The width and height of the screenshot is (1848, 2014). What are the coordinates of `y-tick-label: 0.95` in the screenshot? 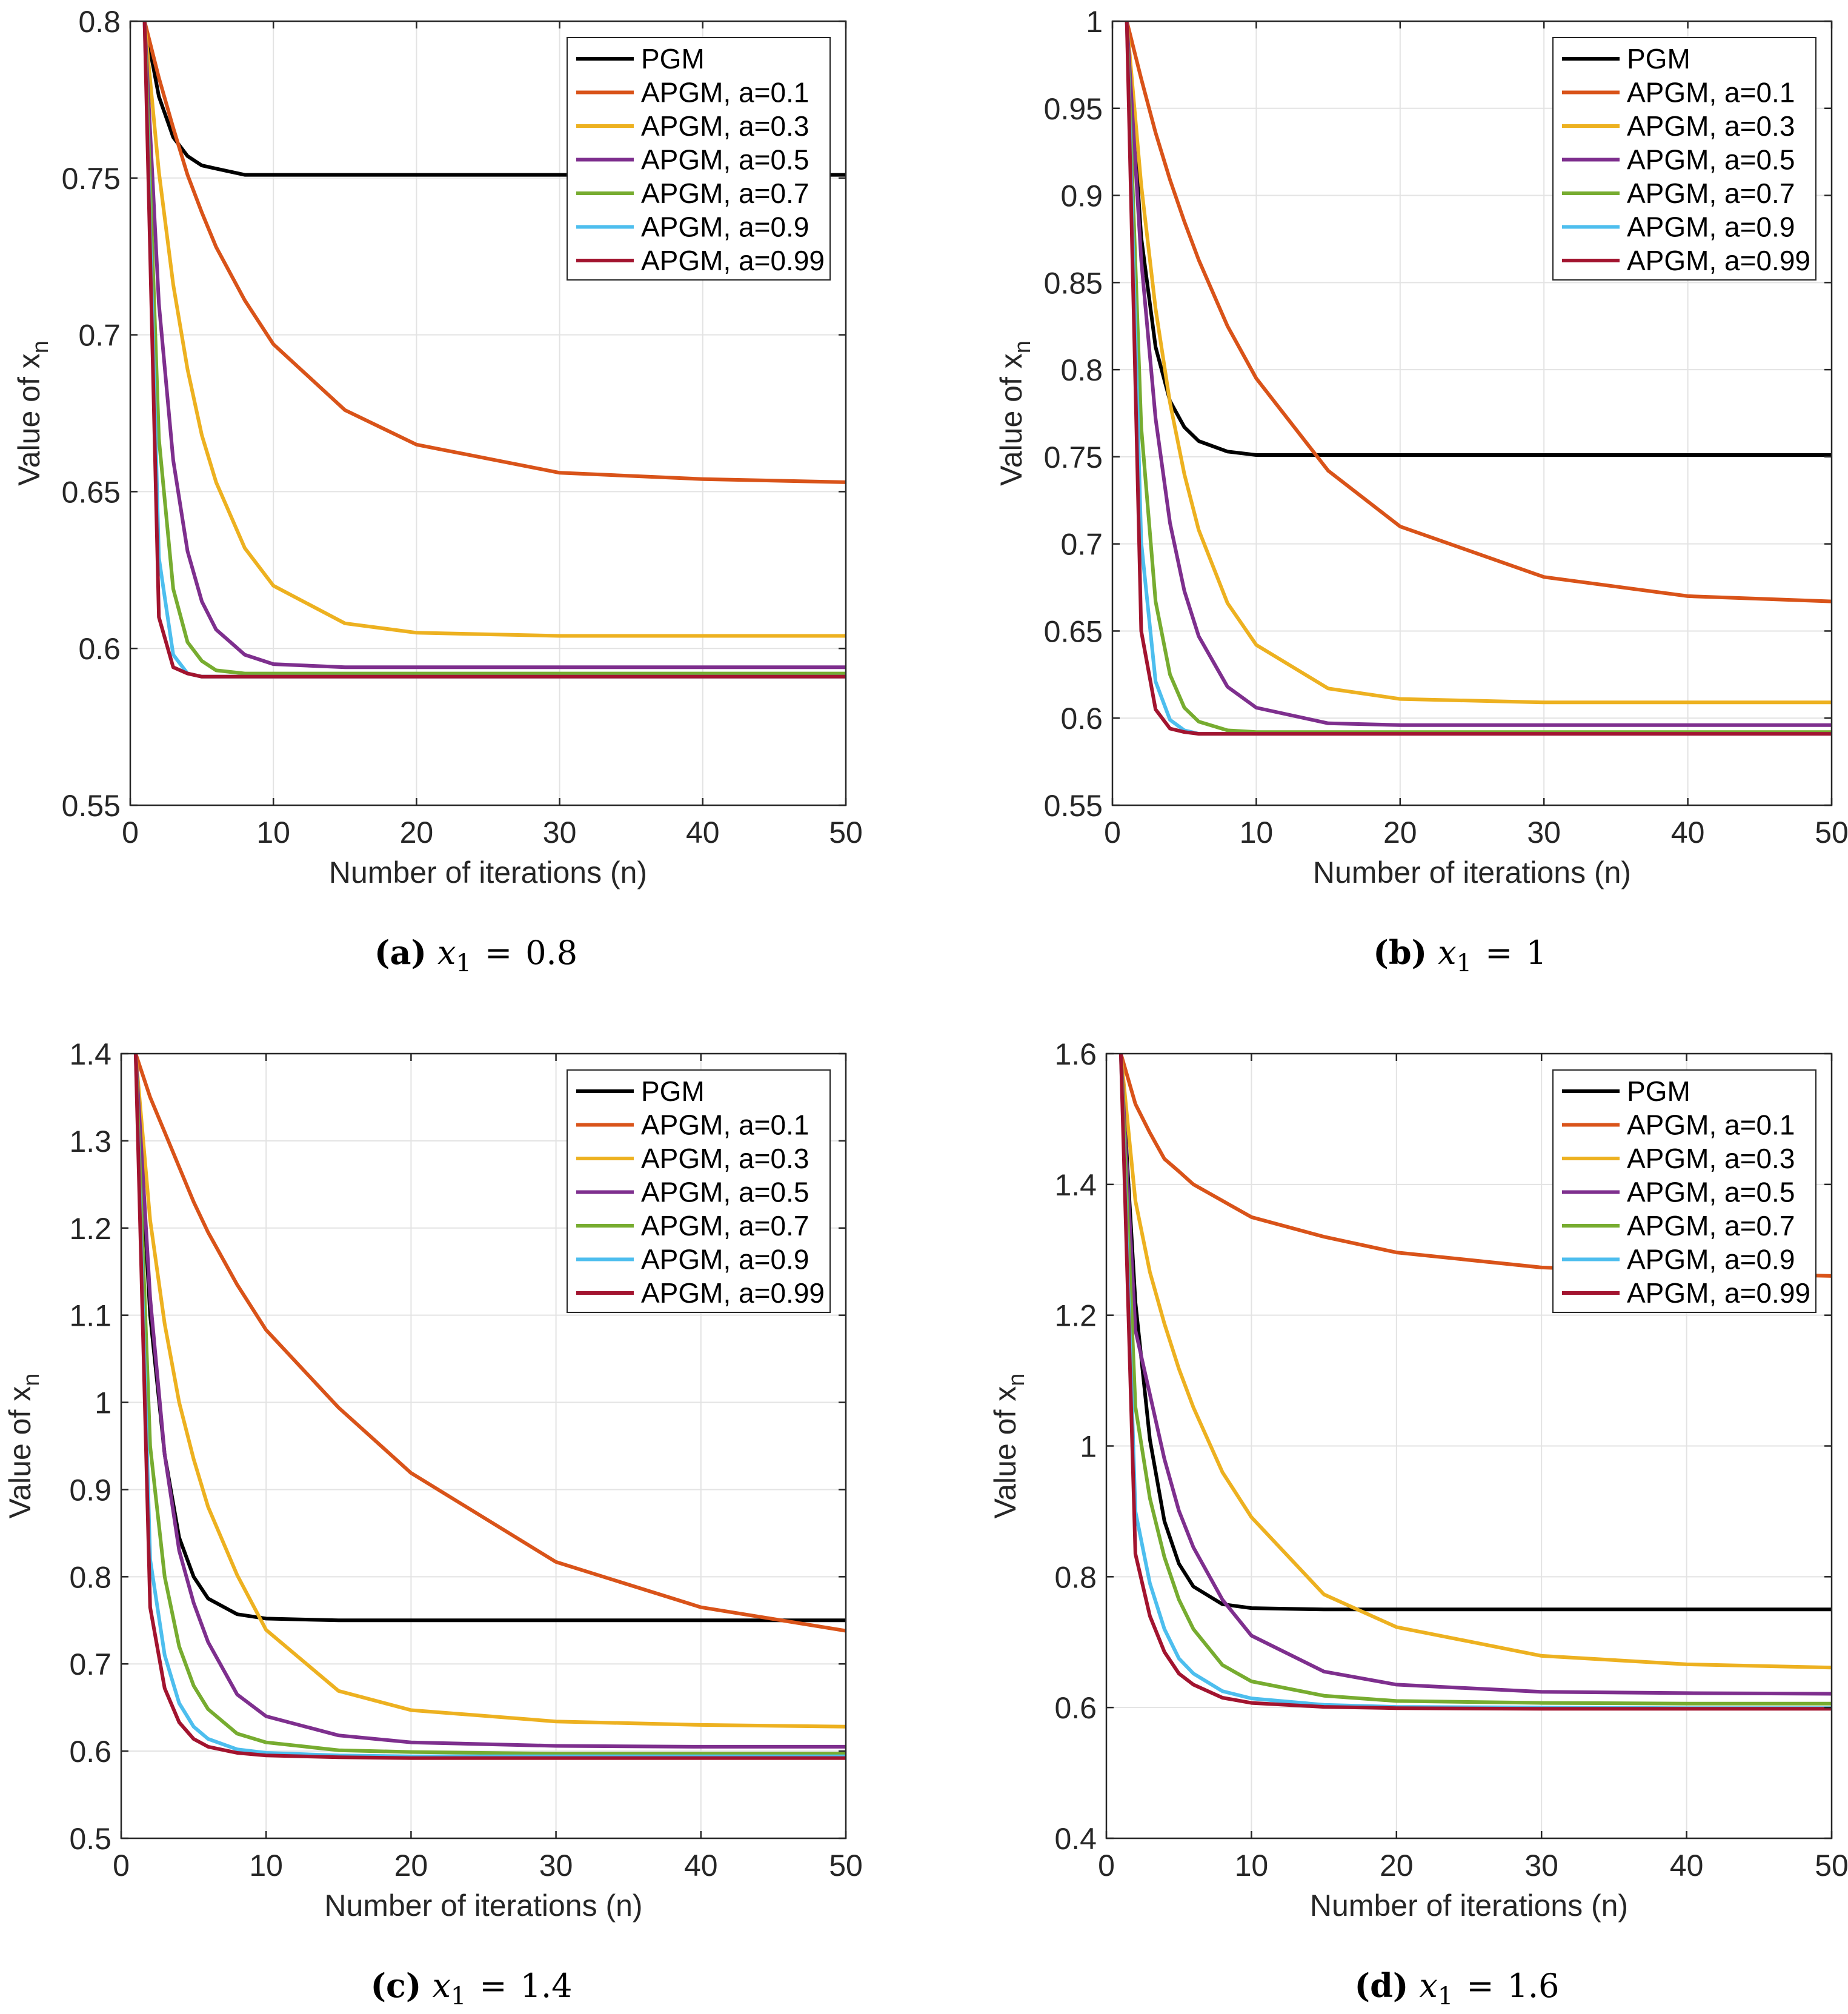 It's located at (1073, 109).